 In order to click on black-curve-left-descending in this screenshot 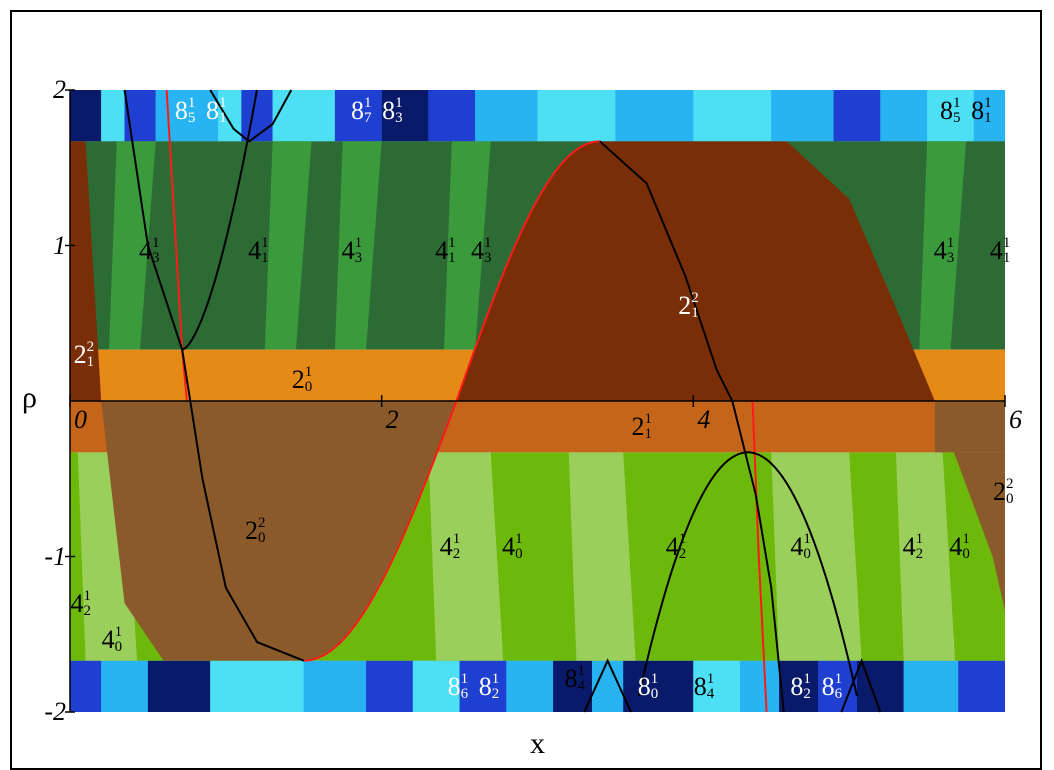, I will do `click(214, 375)`.